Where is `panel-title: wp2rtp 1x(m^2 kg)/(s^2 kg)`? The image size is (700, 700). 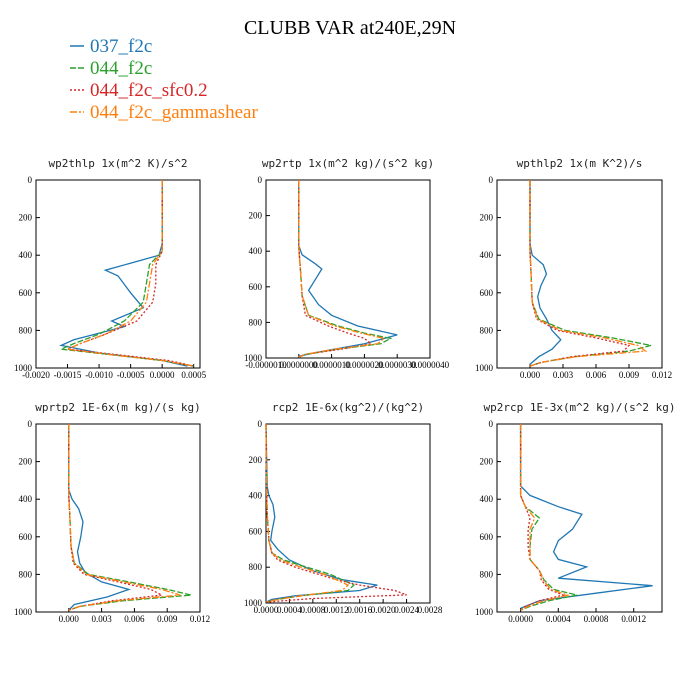
panel-title: wp2rtp 1x(m^2 kg)/(s^2 kg) is located at coordinates (348, 163).